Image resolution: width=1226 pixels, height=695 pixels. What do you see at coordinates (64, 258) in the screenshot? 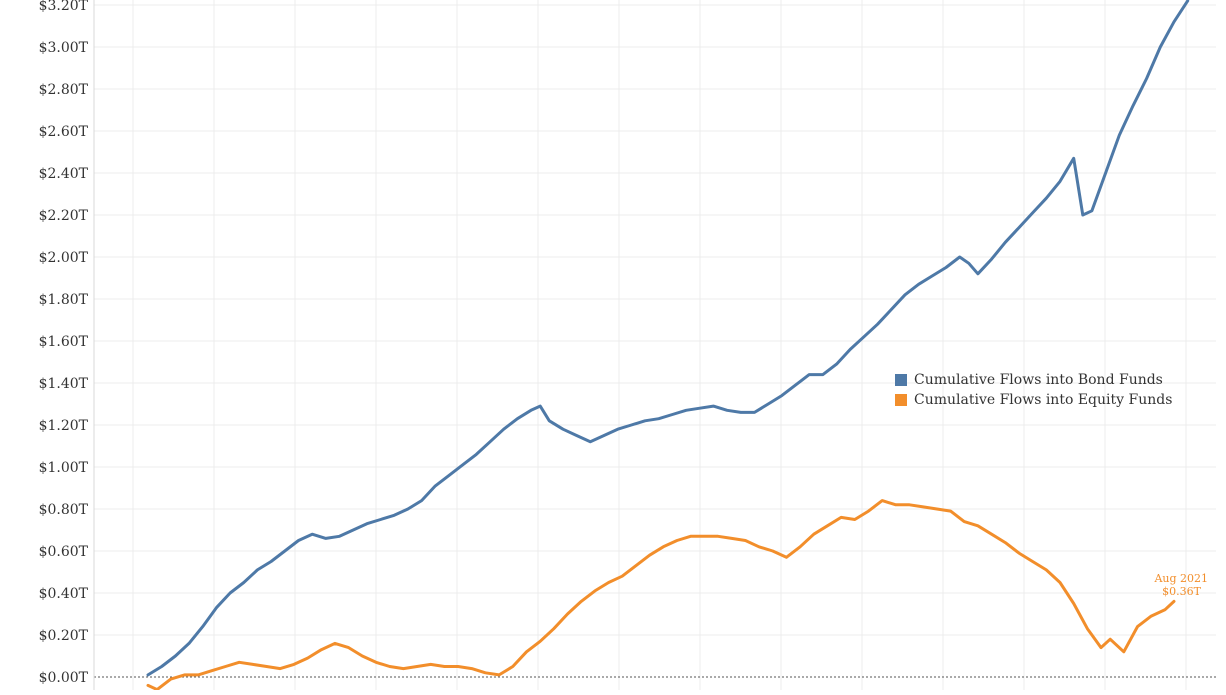
I see `y-tick-label: $2.00T` at bounding box center [64, 258].